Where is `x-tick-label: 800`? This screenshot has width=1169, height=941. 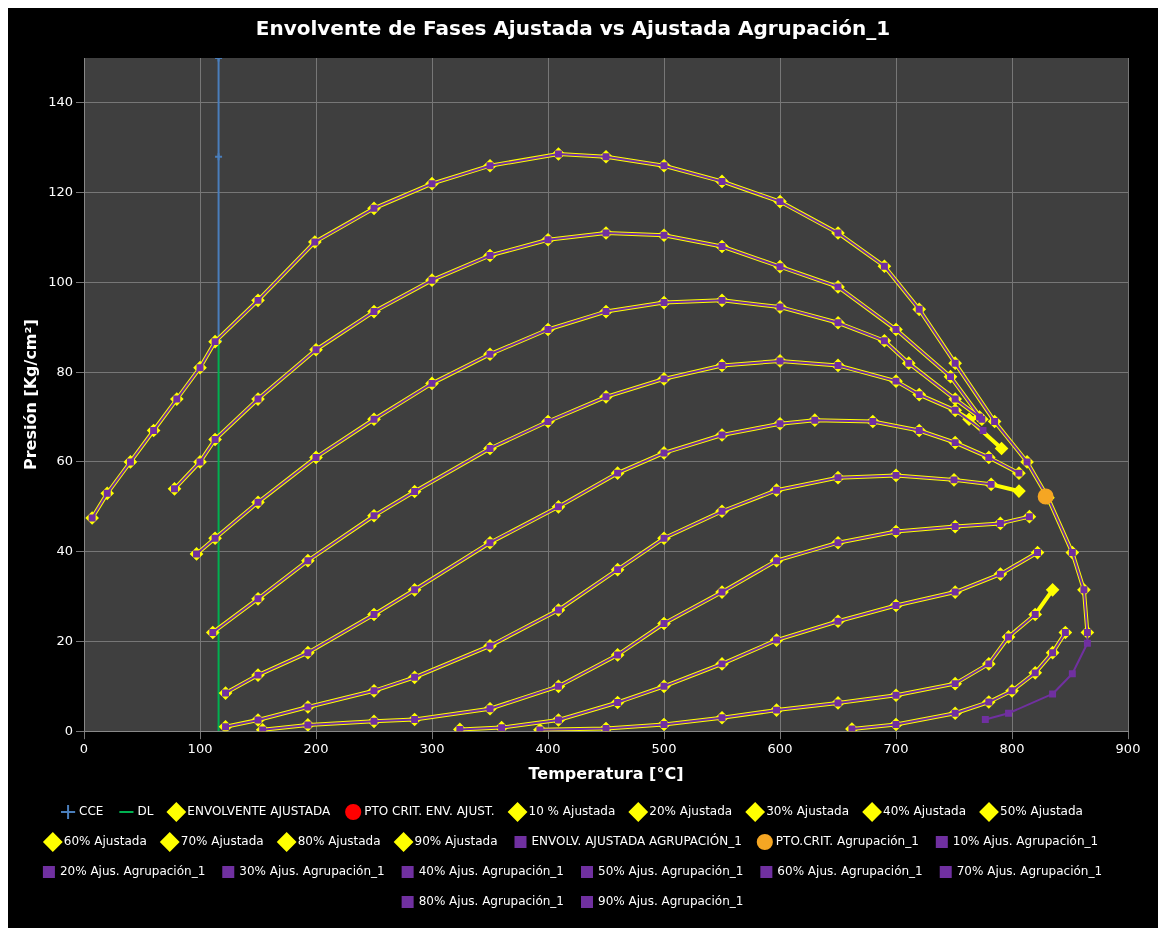 x-tick-label: 800 is located at coordinates (1012, 749).